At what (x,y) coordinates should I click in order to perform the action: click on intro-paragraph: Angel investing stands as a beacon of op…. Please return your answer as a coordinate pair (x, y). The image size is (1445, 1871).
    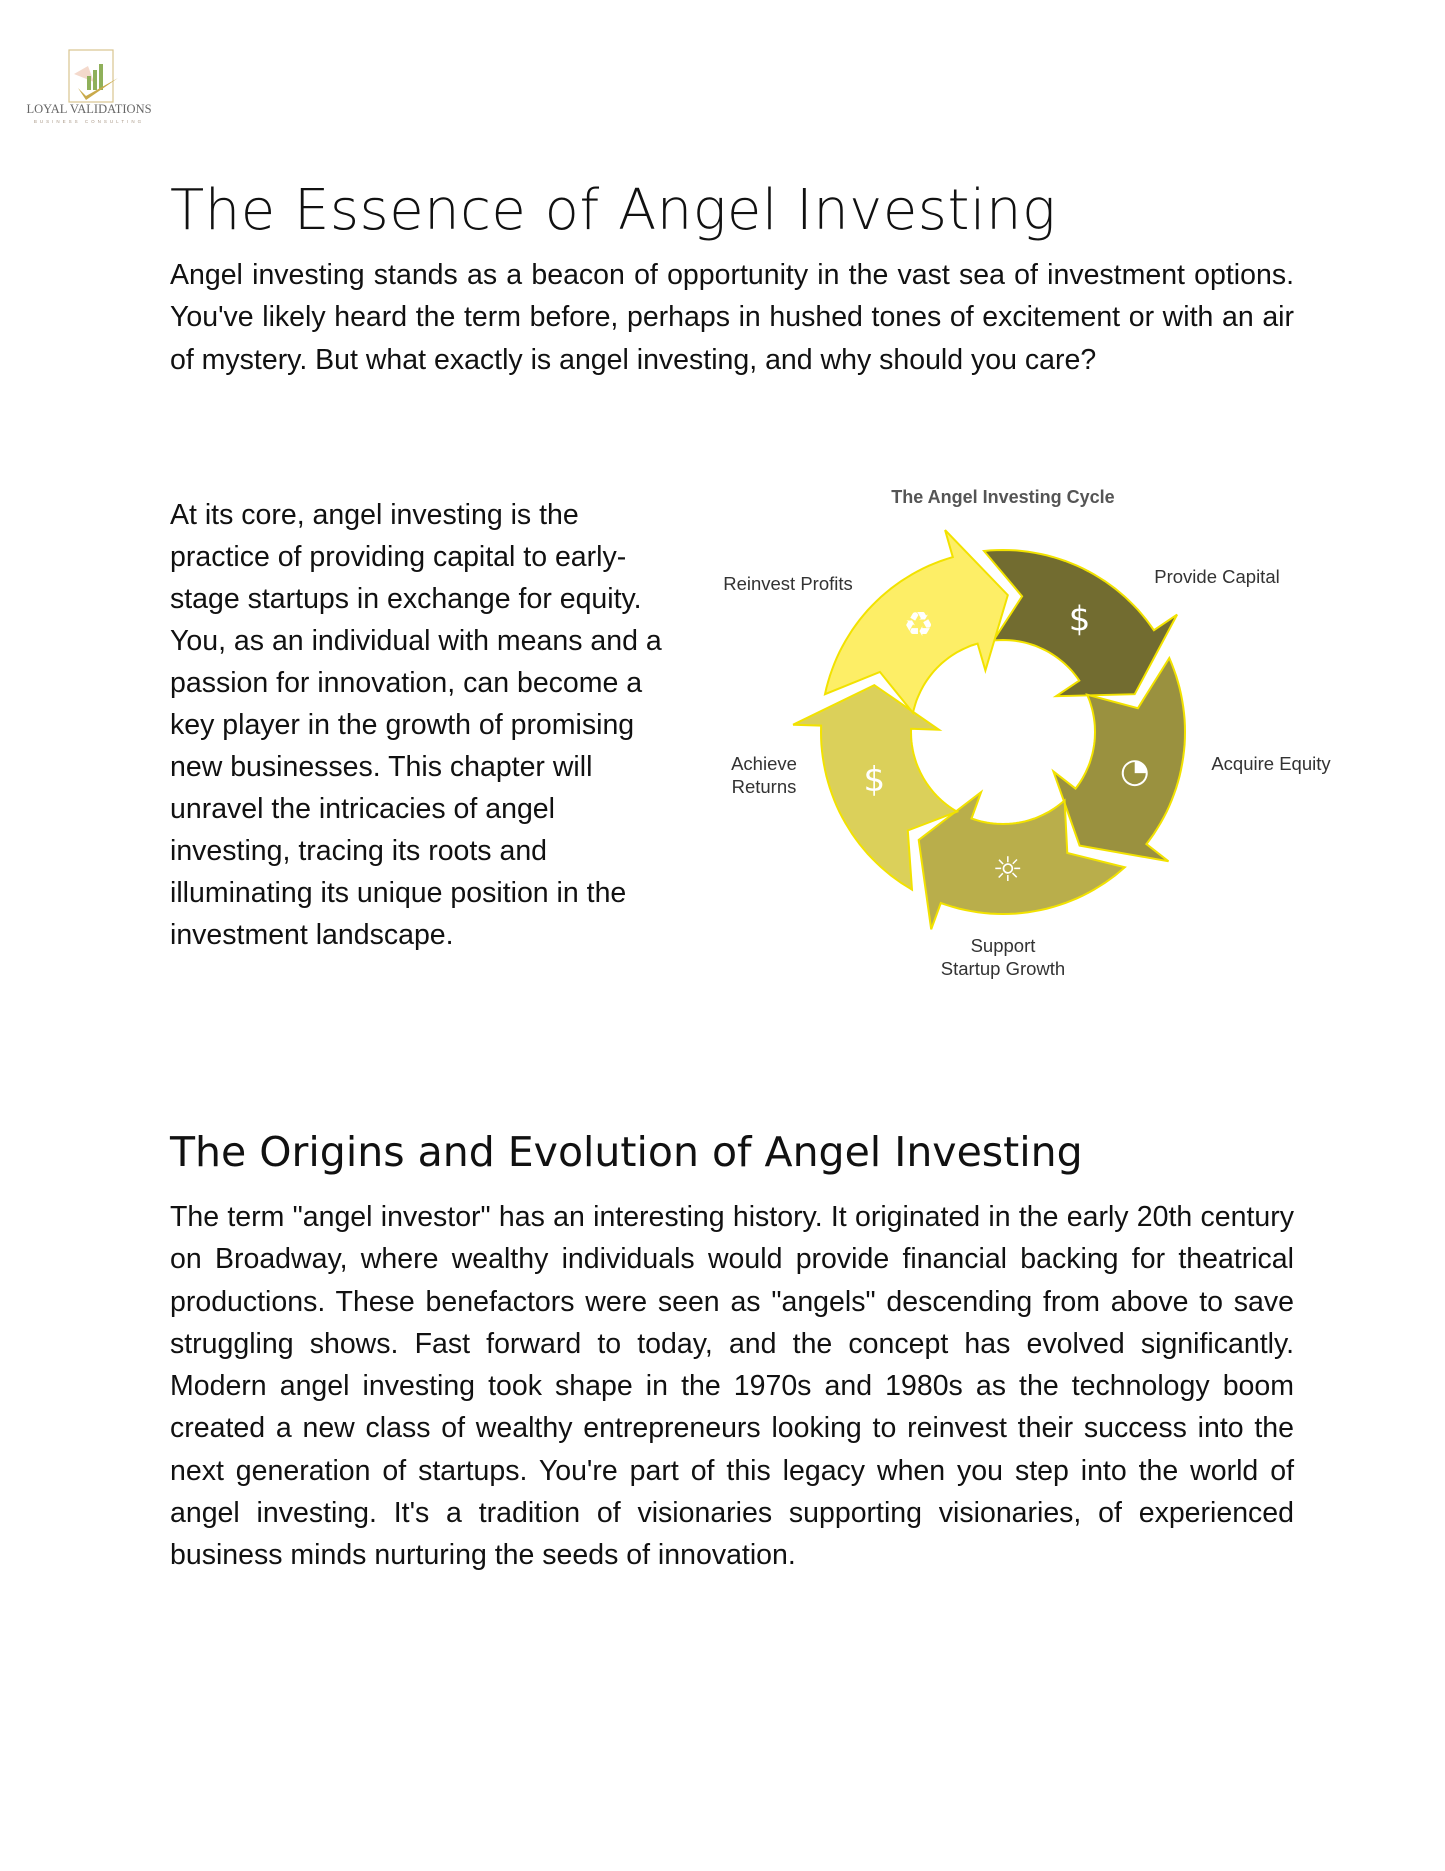
    Looking at the image, I should click on (732, 317).